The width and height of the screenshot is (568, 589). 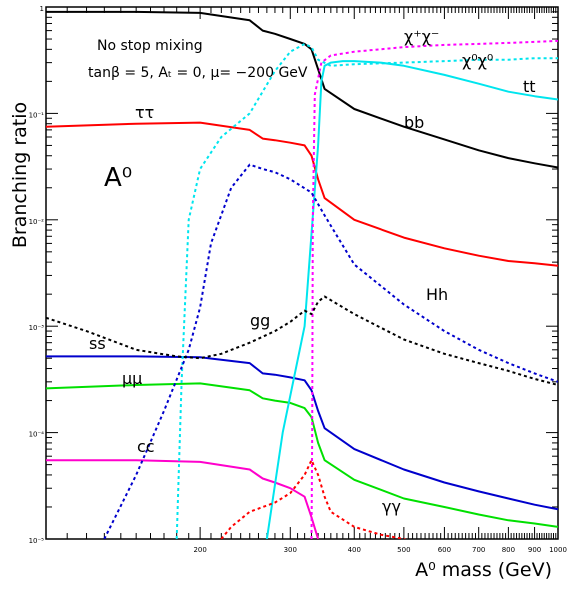 What do you see at coordinates (144, 112) in the screenshot?
I see `series-label-tautau: ττ` at bounding box center [144, 112].